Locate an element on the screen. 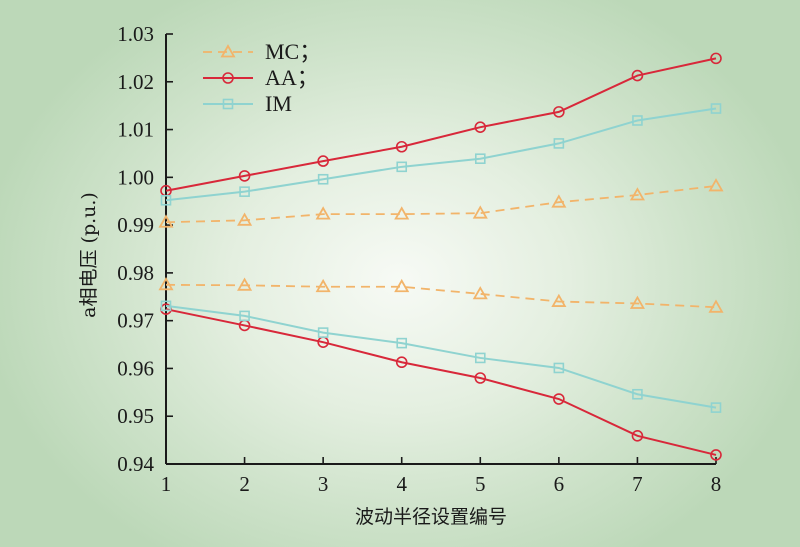 The height and width of the screenshot is (547, 800). legend-label: MC； is located at coordinates (293, 51).